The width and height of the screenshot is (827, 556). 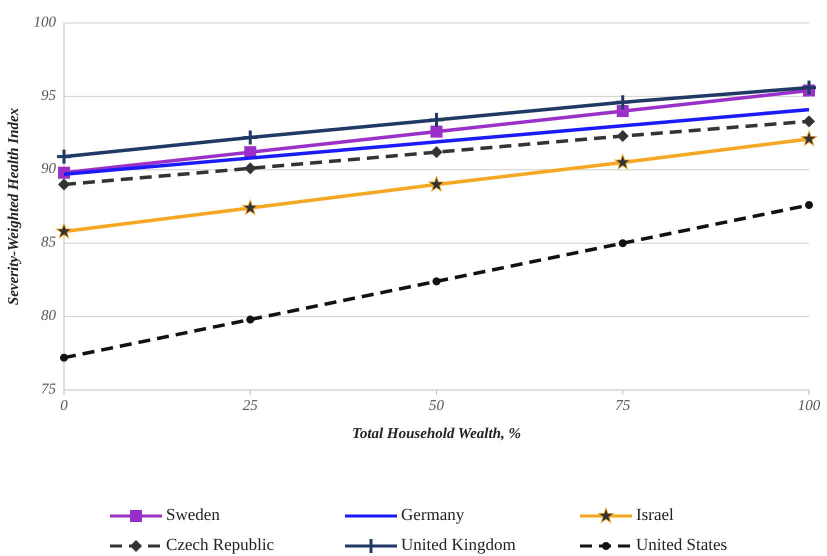 What do you see at coordinates (655, 514) in the screenshot?
I see `legend-label: Israel` at bounding box center [655, 514].